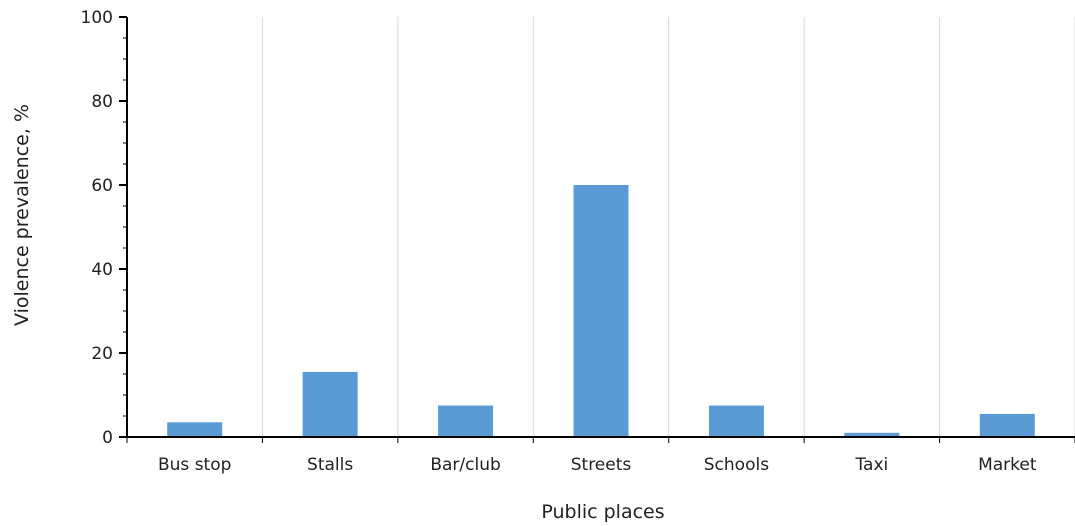 The height and width of the screenshot is (526, 1075). Describe the element at coordinates (601, 465) in the screenshot. I see `x-tick-label: Streets` at that location.